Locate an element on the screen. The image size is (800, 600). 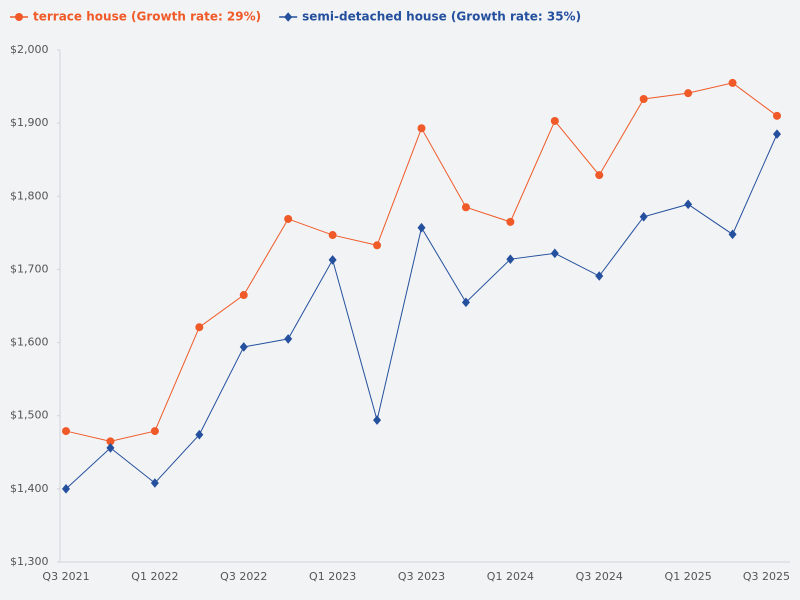
x-tick-label: Q3 2021 is located at coordinates (65, 576).